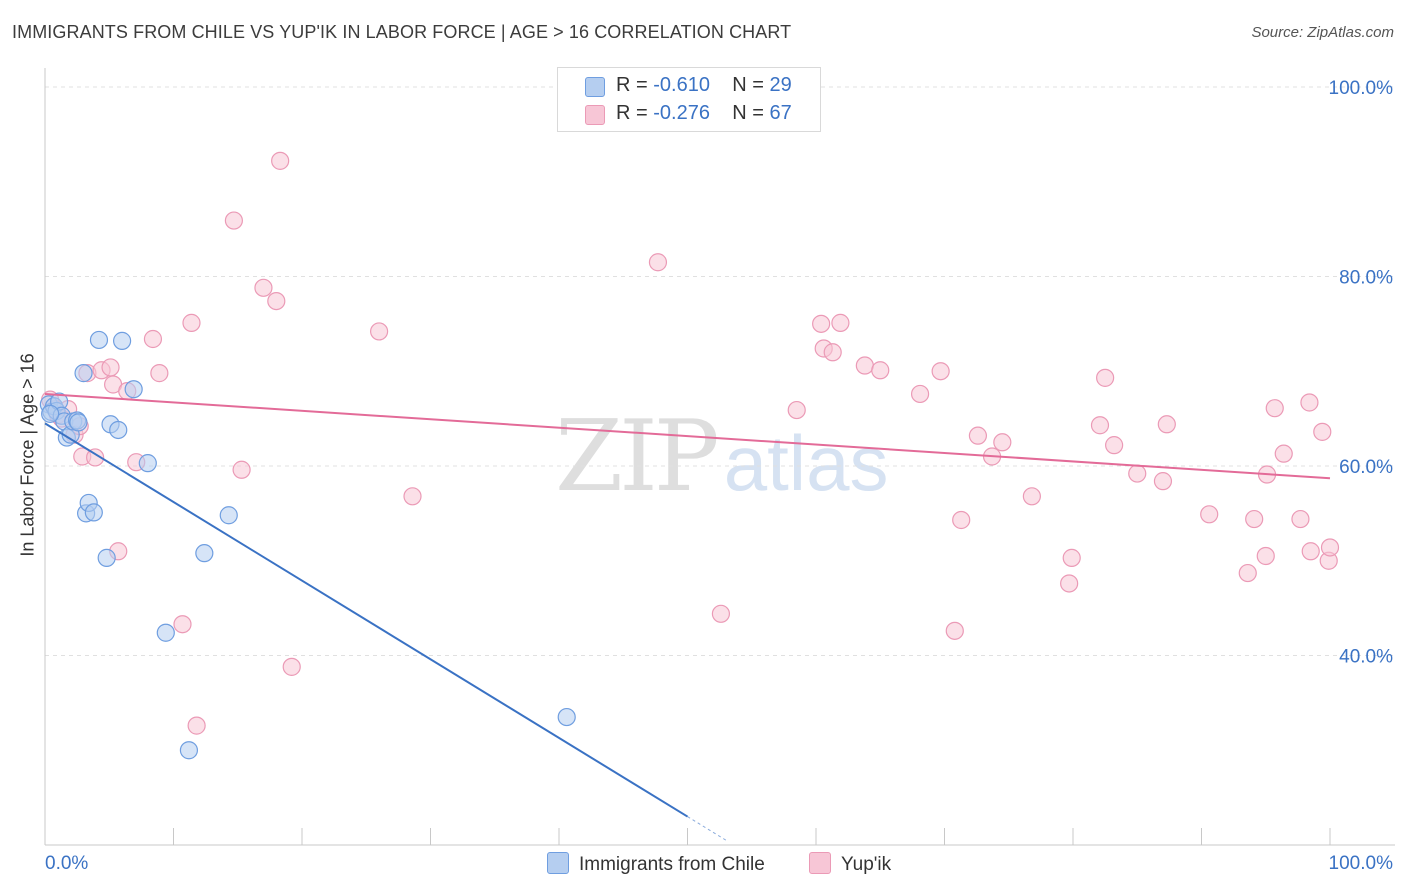 Image resolution: width=1406 pixels, height=892 pixels. What do you see at coordinates (1366, 656) in the screenshot?
I see `y-tick-label: 40.0%` at bounding box center [1366, 656].